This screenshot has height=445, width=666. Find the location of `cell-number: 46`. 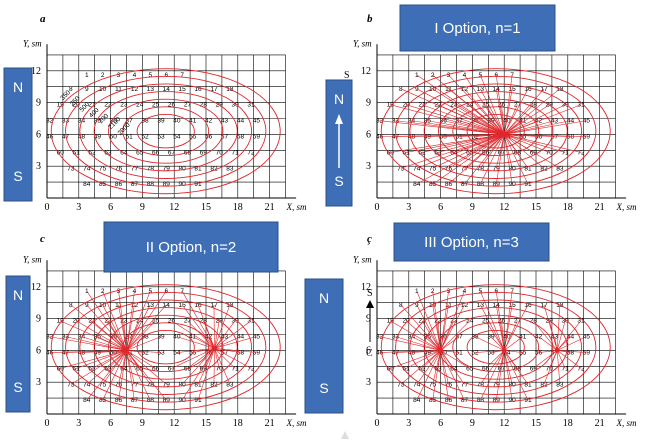

cell-number: 46 is located at coordinates (380, 353).